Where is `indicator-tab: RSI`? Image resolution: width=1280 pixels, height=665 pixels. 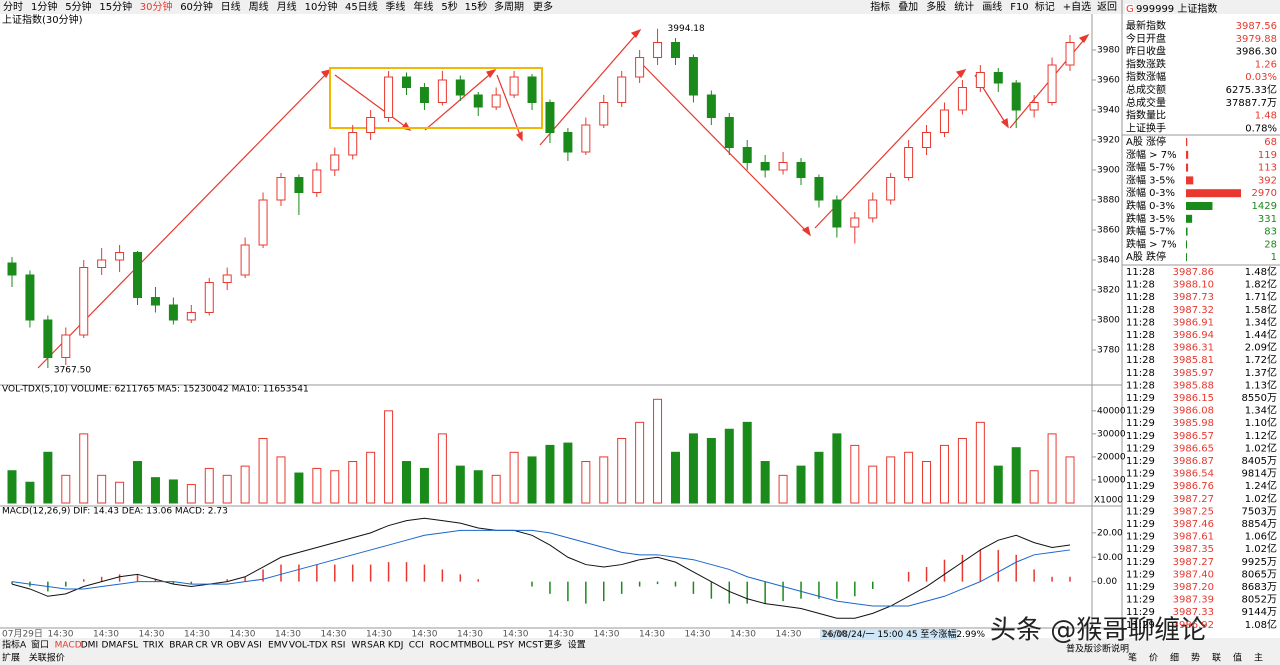
indicator-tab: RSI is located at coordinates (338, 646).